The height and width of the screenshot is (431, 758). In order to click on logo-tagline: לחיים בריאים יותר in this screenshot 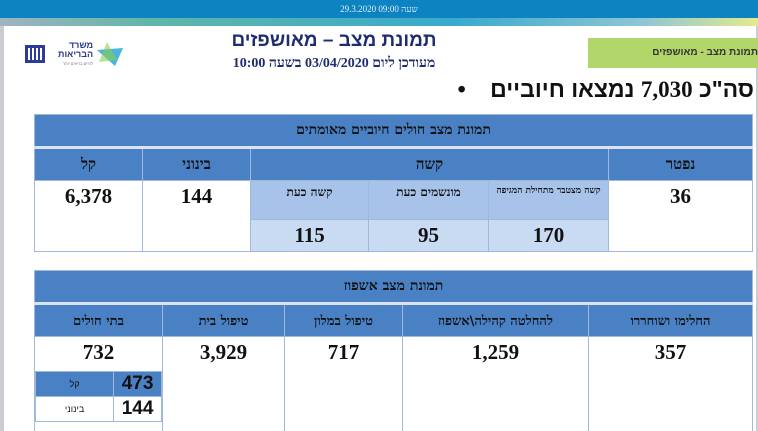, I will do `click(78, 63)`.